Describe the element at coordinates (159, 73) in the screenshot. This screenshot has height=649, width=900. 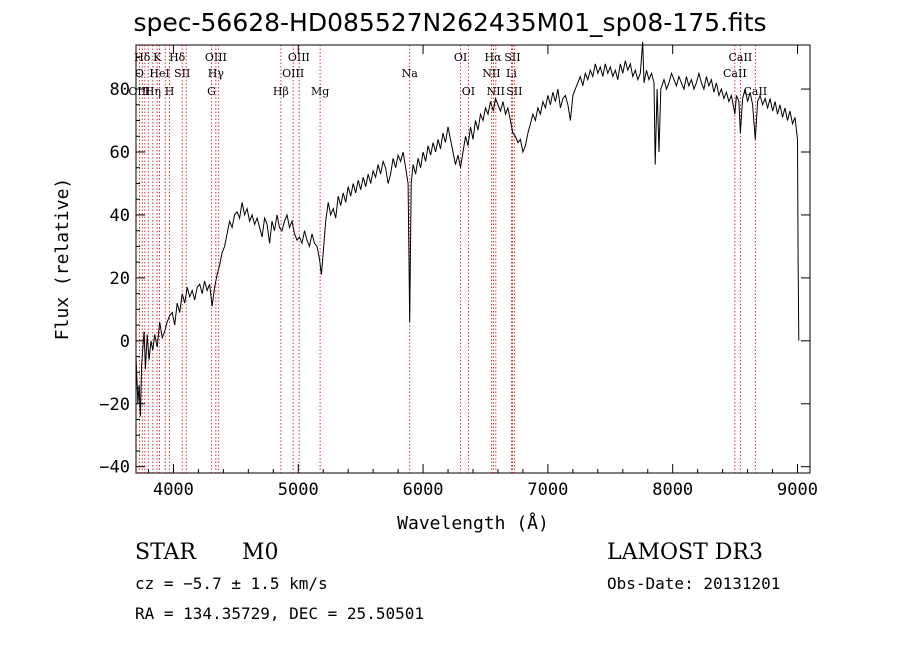
I see `line-label: HeI` at that location.